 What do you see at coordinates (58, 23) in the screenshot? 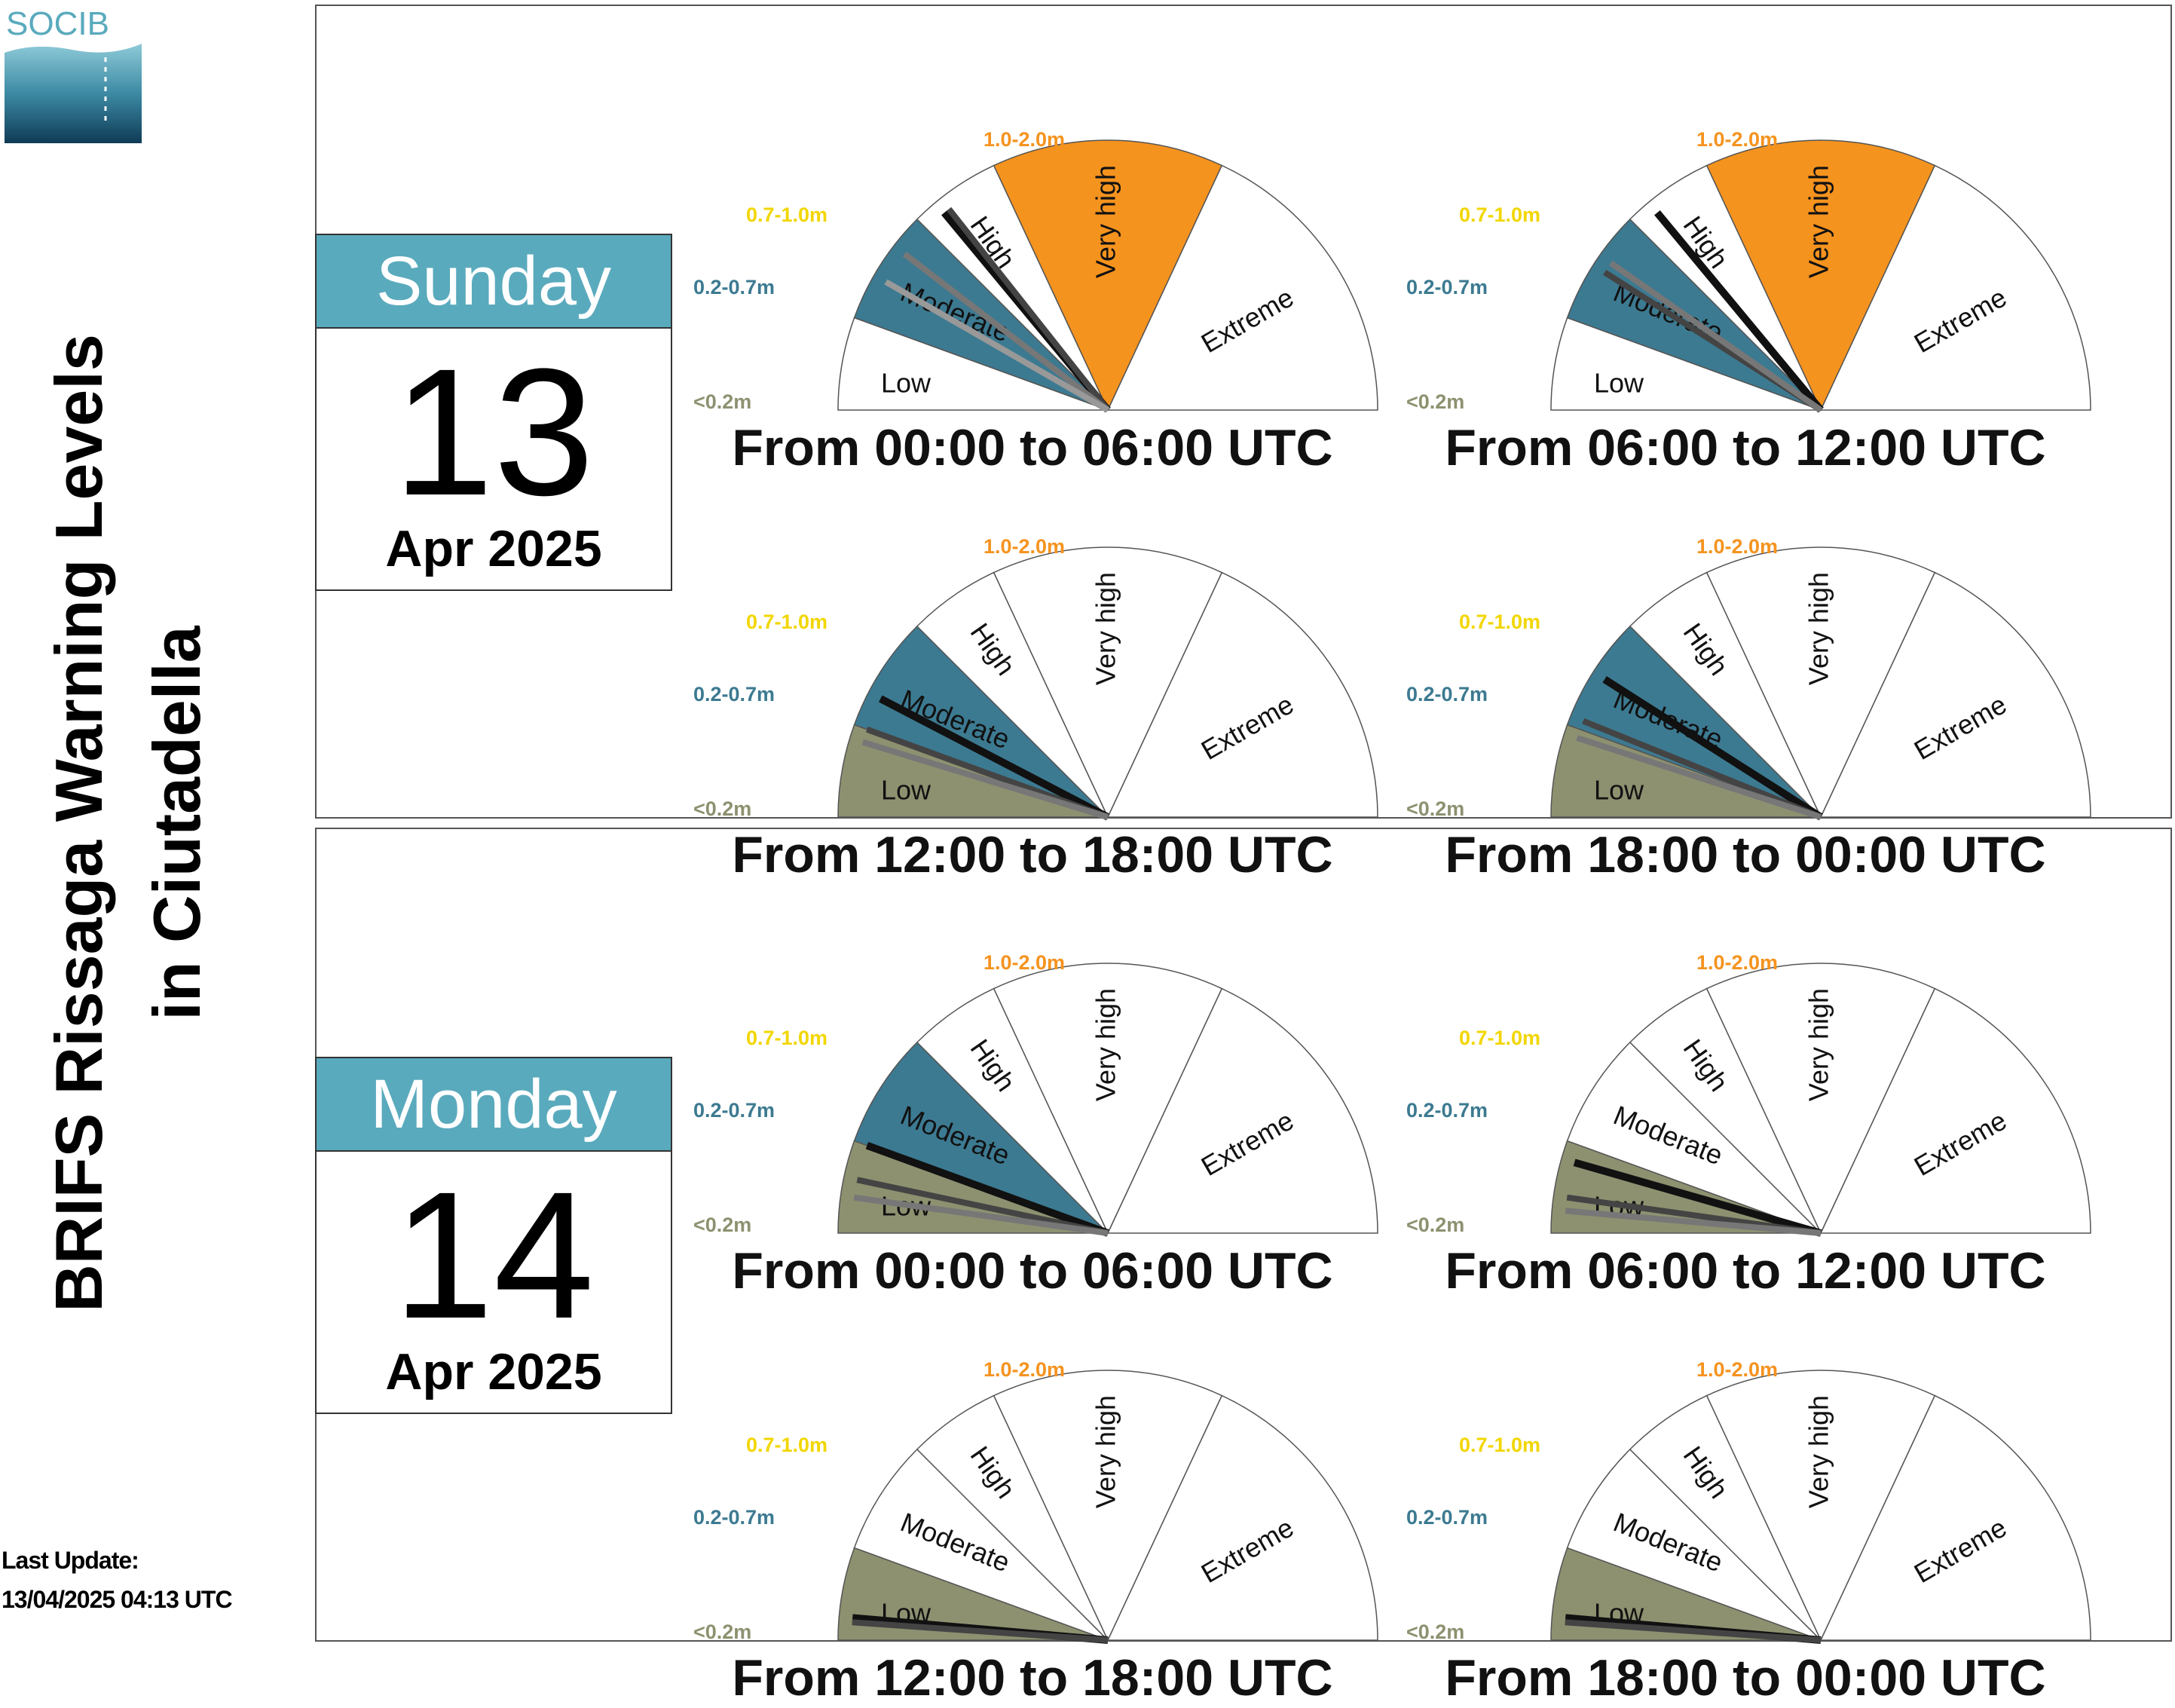
I see `logo-text: SOCIB` at bounding box center [58, 23].